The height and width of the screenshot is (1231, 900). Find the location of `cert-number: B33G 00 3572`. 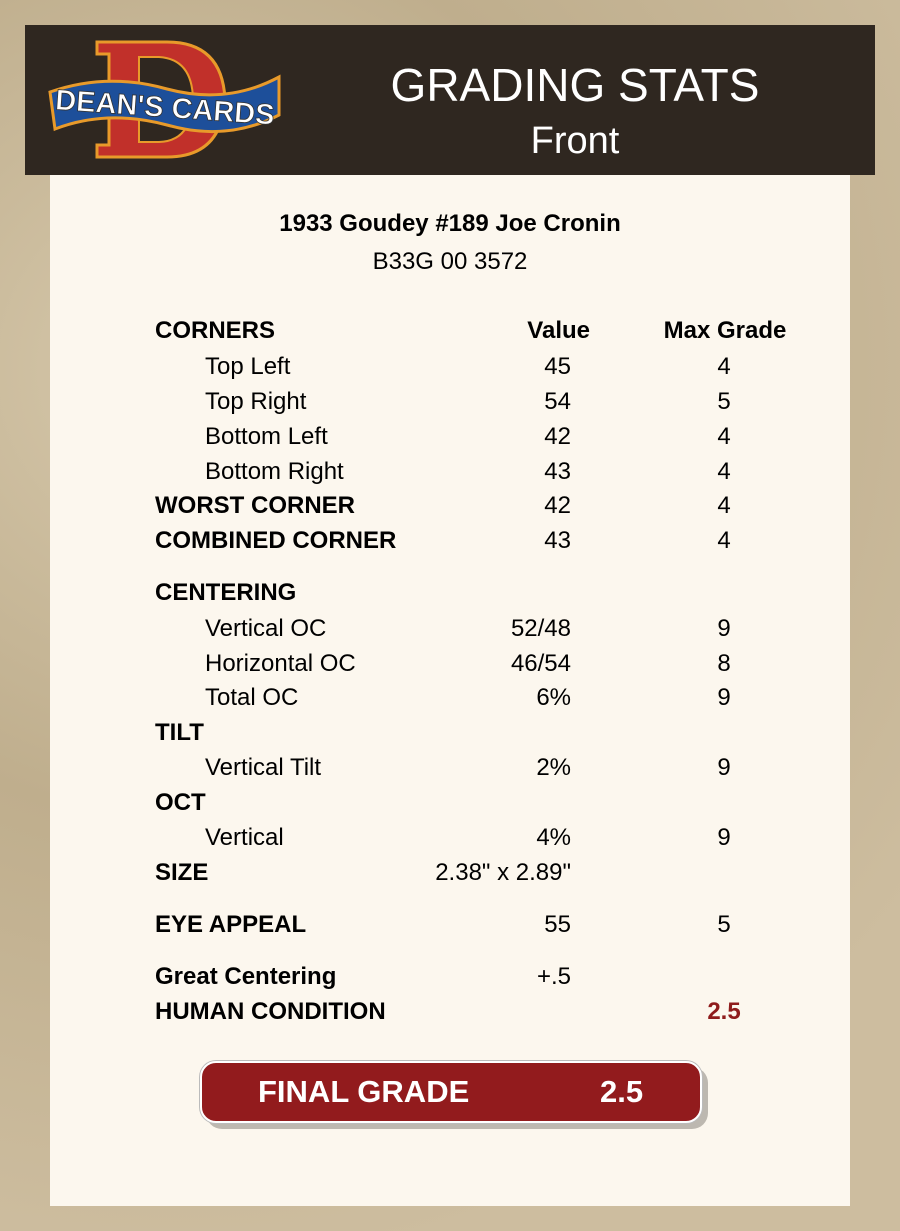

cert-number: B33G 00 3572 is located at coordinates (450, 261).